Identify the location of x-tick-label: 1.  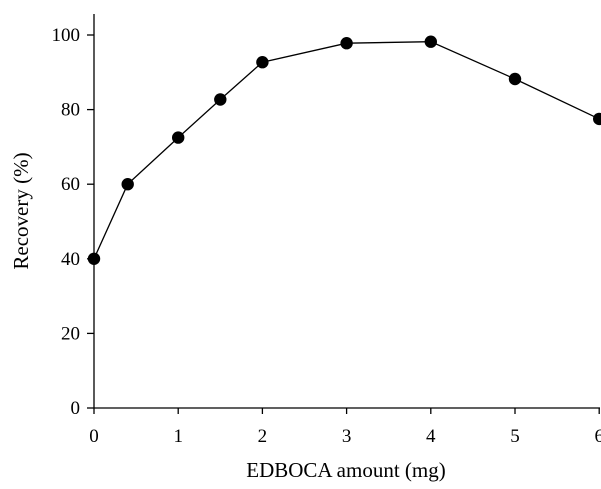
(178, 436).